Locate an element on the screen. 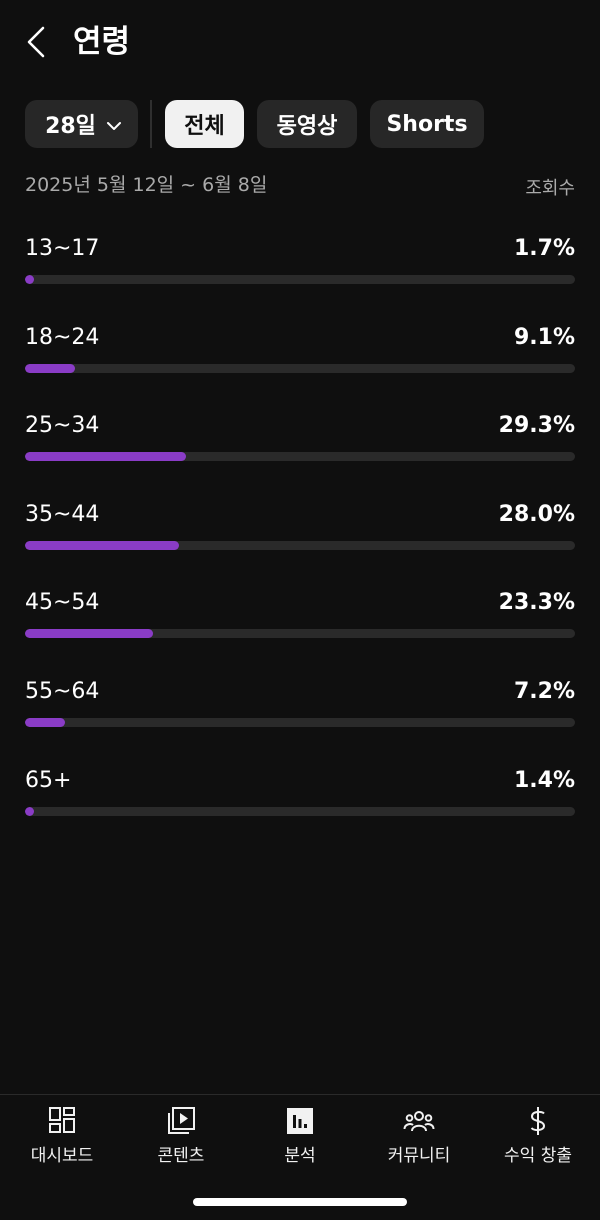  age-row: 55~64 7.2% is located at coordinates (300, 717).